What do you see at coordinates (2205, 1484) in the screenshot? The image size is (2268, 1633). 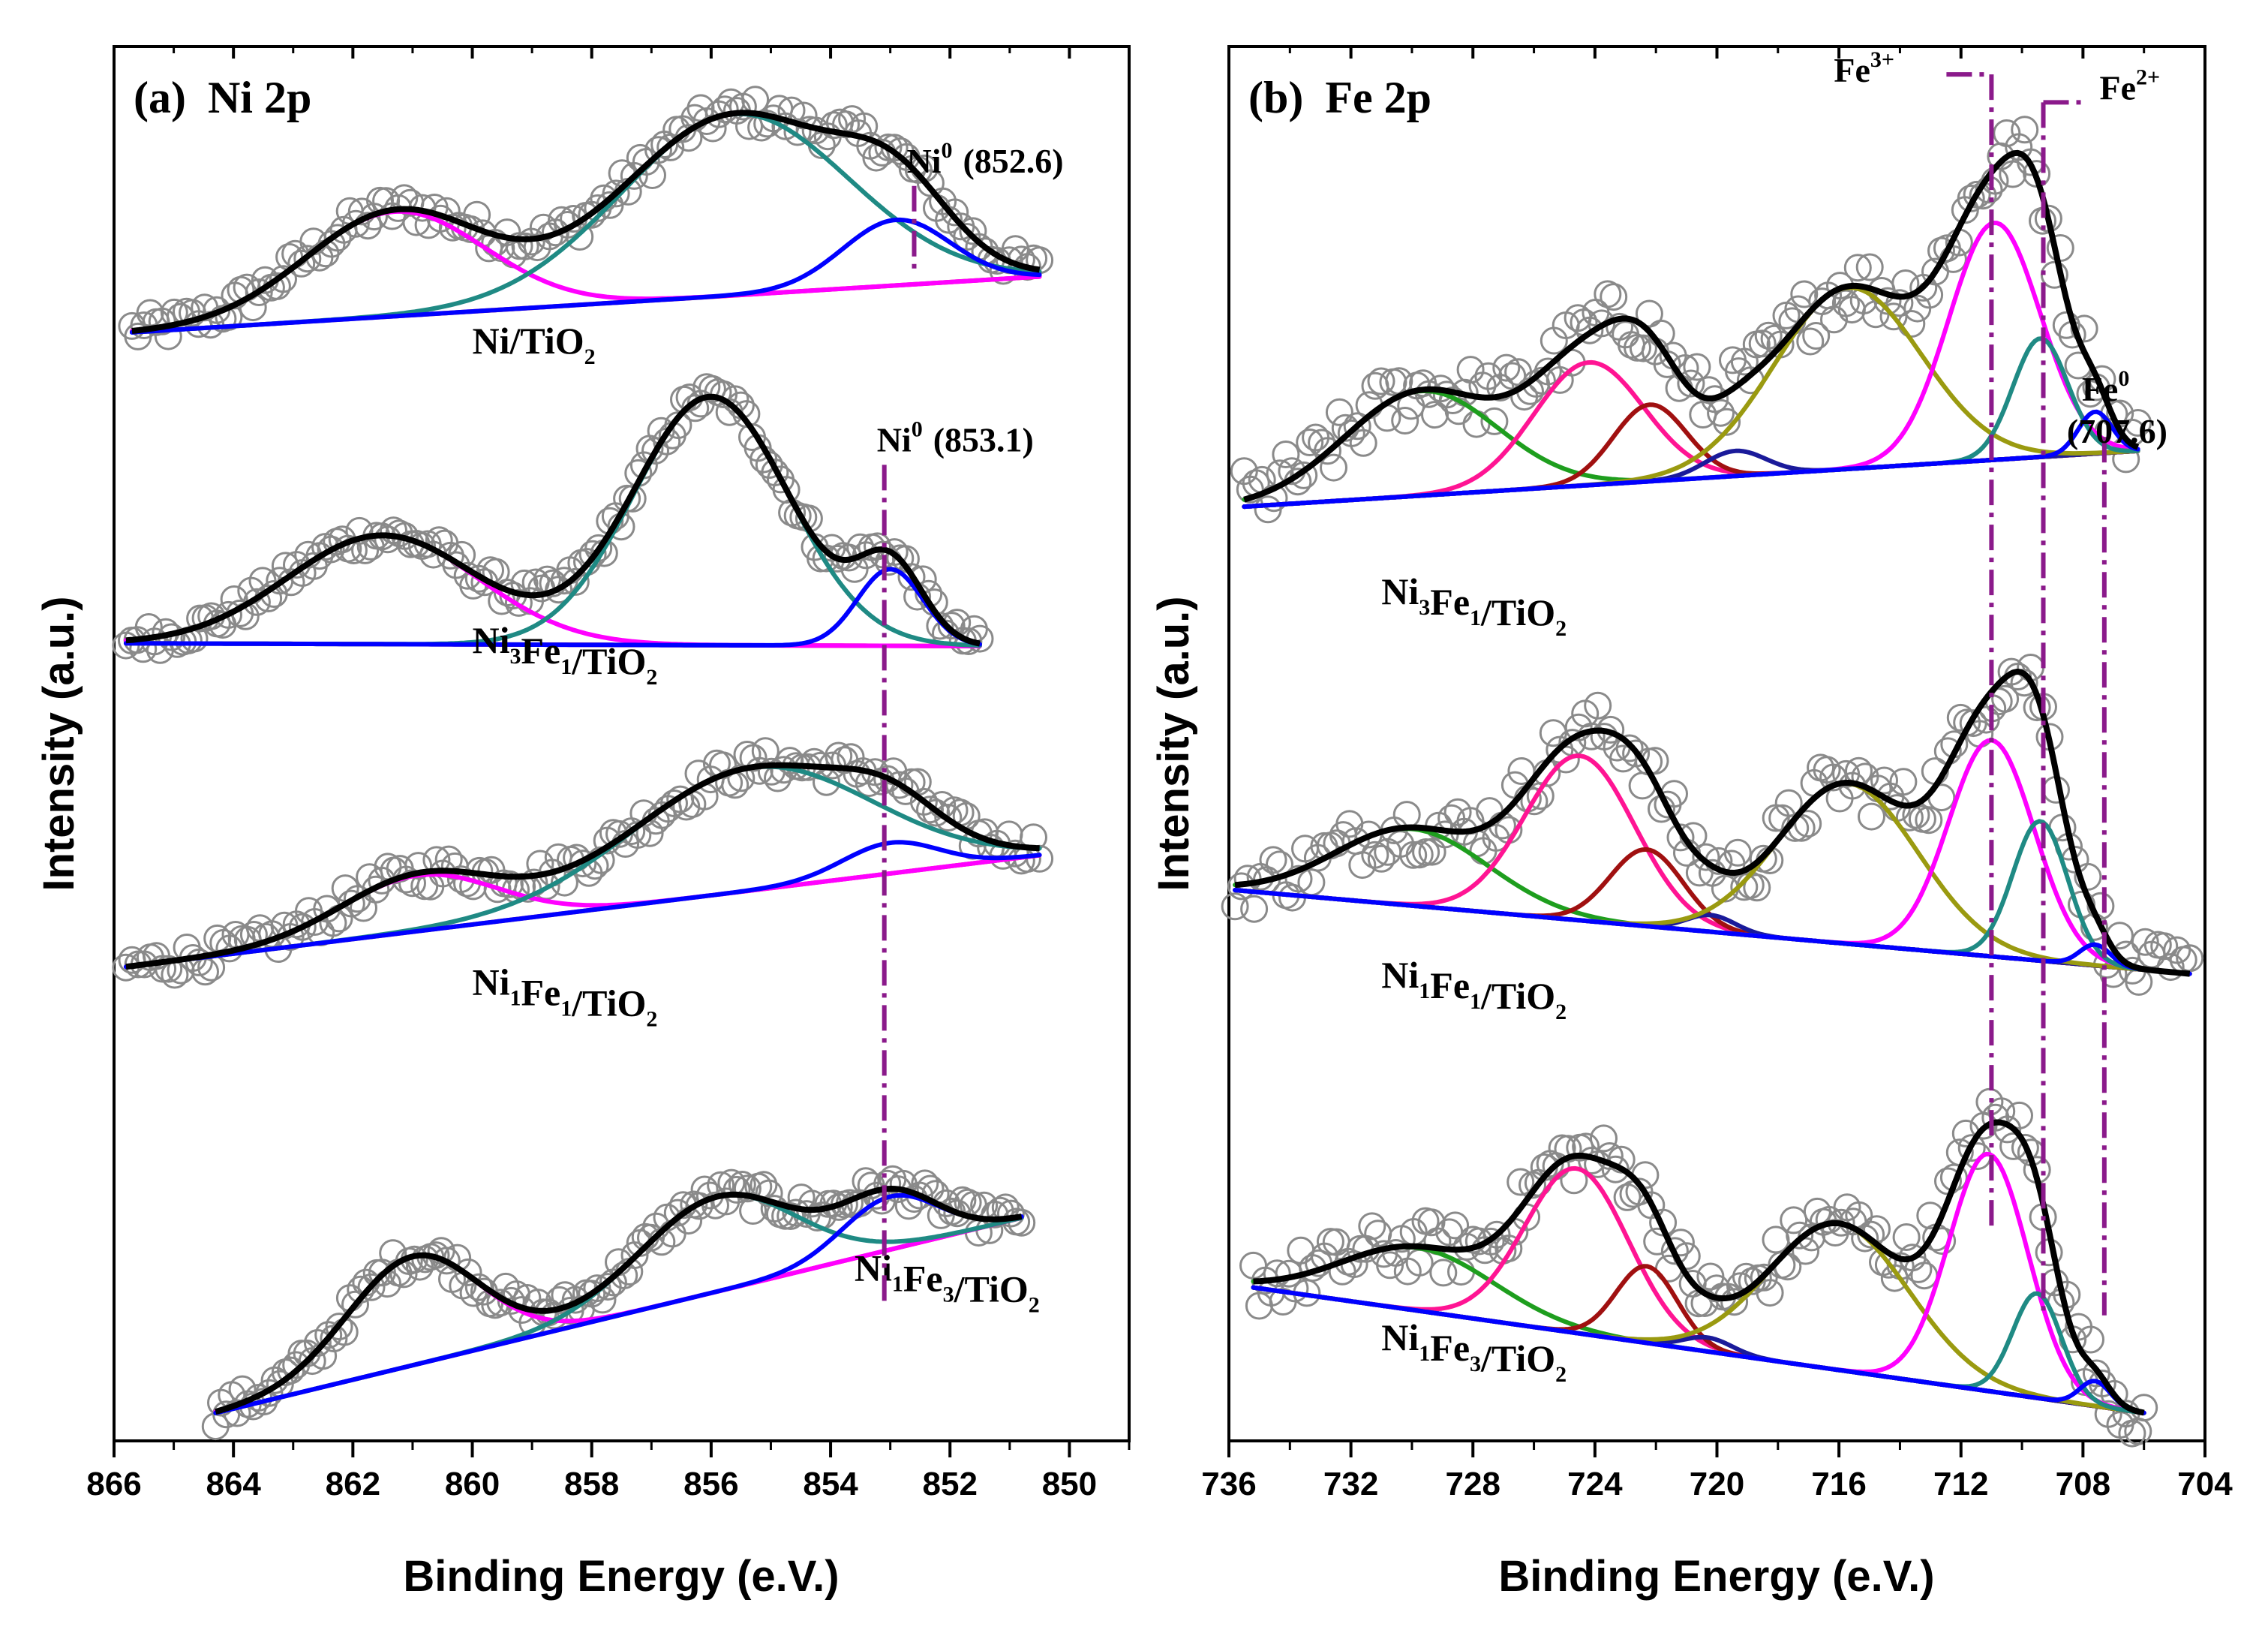 I see `fe2p-x-tick-label: 704` at bounding box center [2205, 1484].